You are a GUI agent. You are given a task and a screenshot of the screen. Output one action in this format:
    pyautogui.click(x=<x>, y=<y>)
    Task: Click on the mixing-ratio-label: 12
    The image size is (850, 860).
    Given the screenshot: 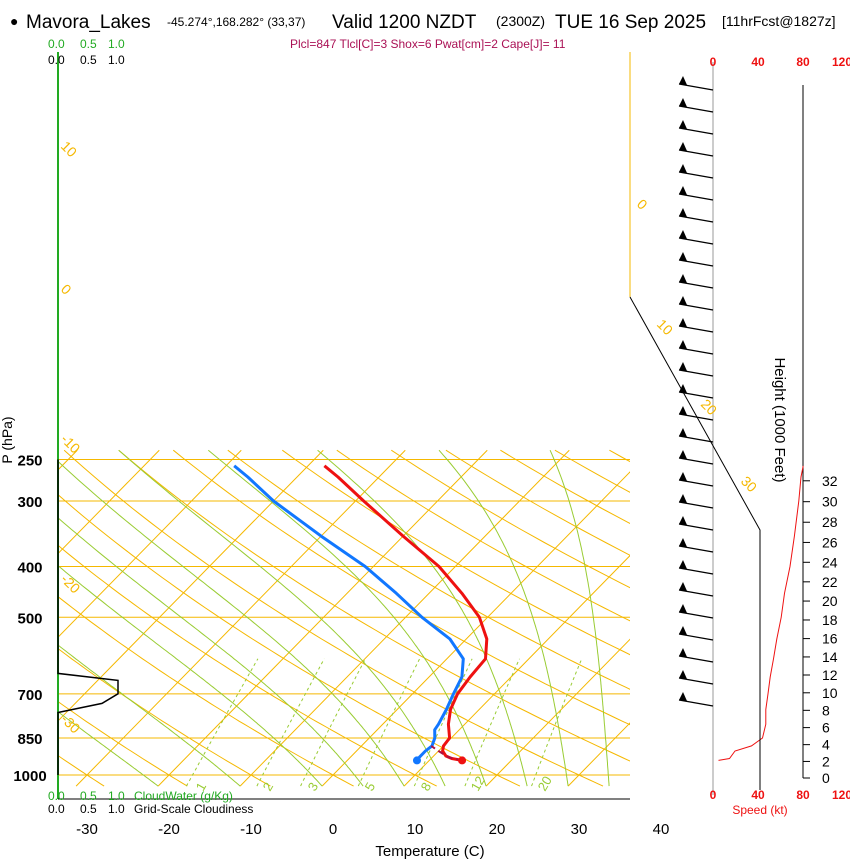 What is the action you would take?
    pyautogui.click(x=478, y=783)
    